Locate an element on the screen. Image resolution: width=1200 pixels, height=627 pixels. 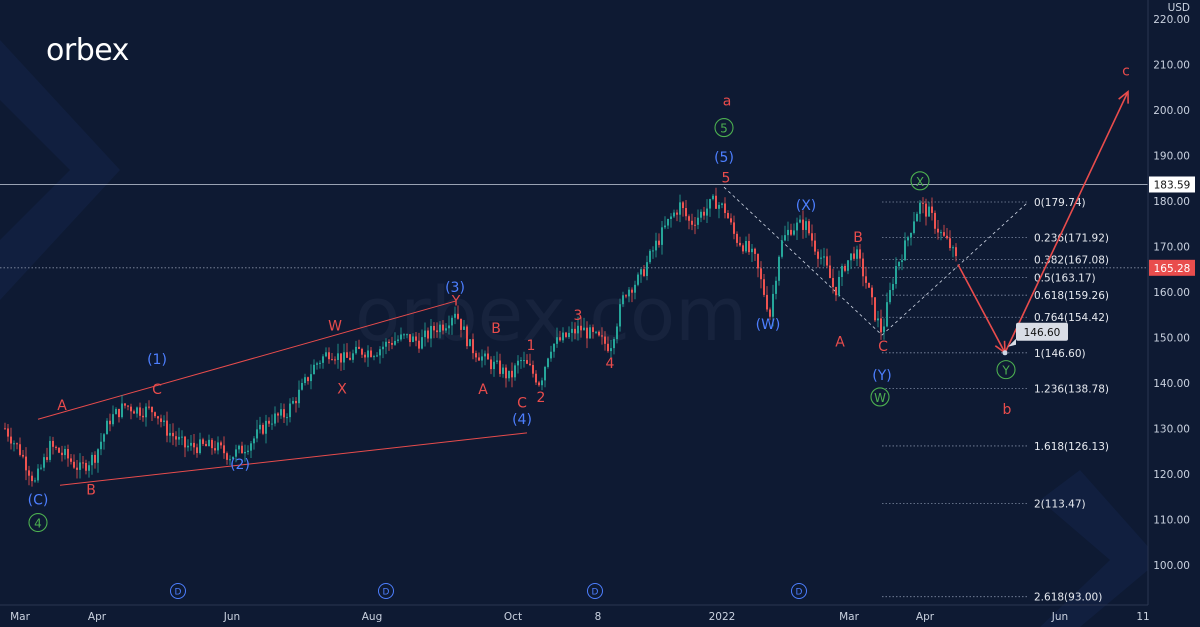
wave-label: (C) is located at coordinates (38, 500).